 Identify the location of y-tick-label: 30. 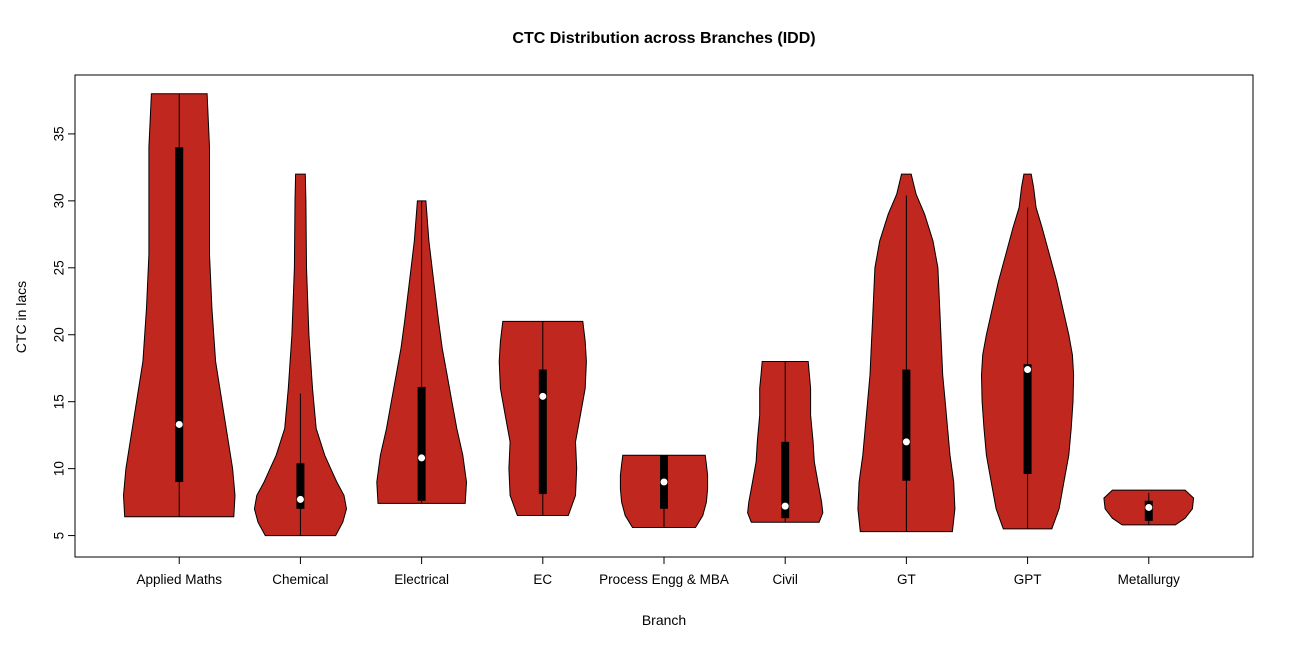
(59, 200).